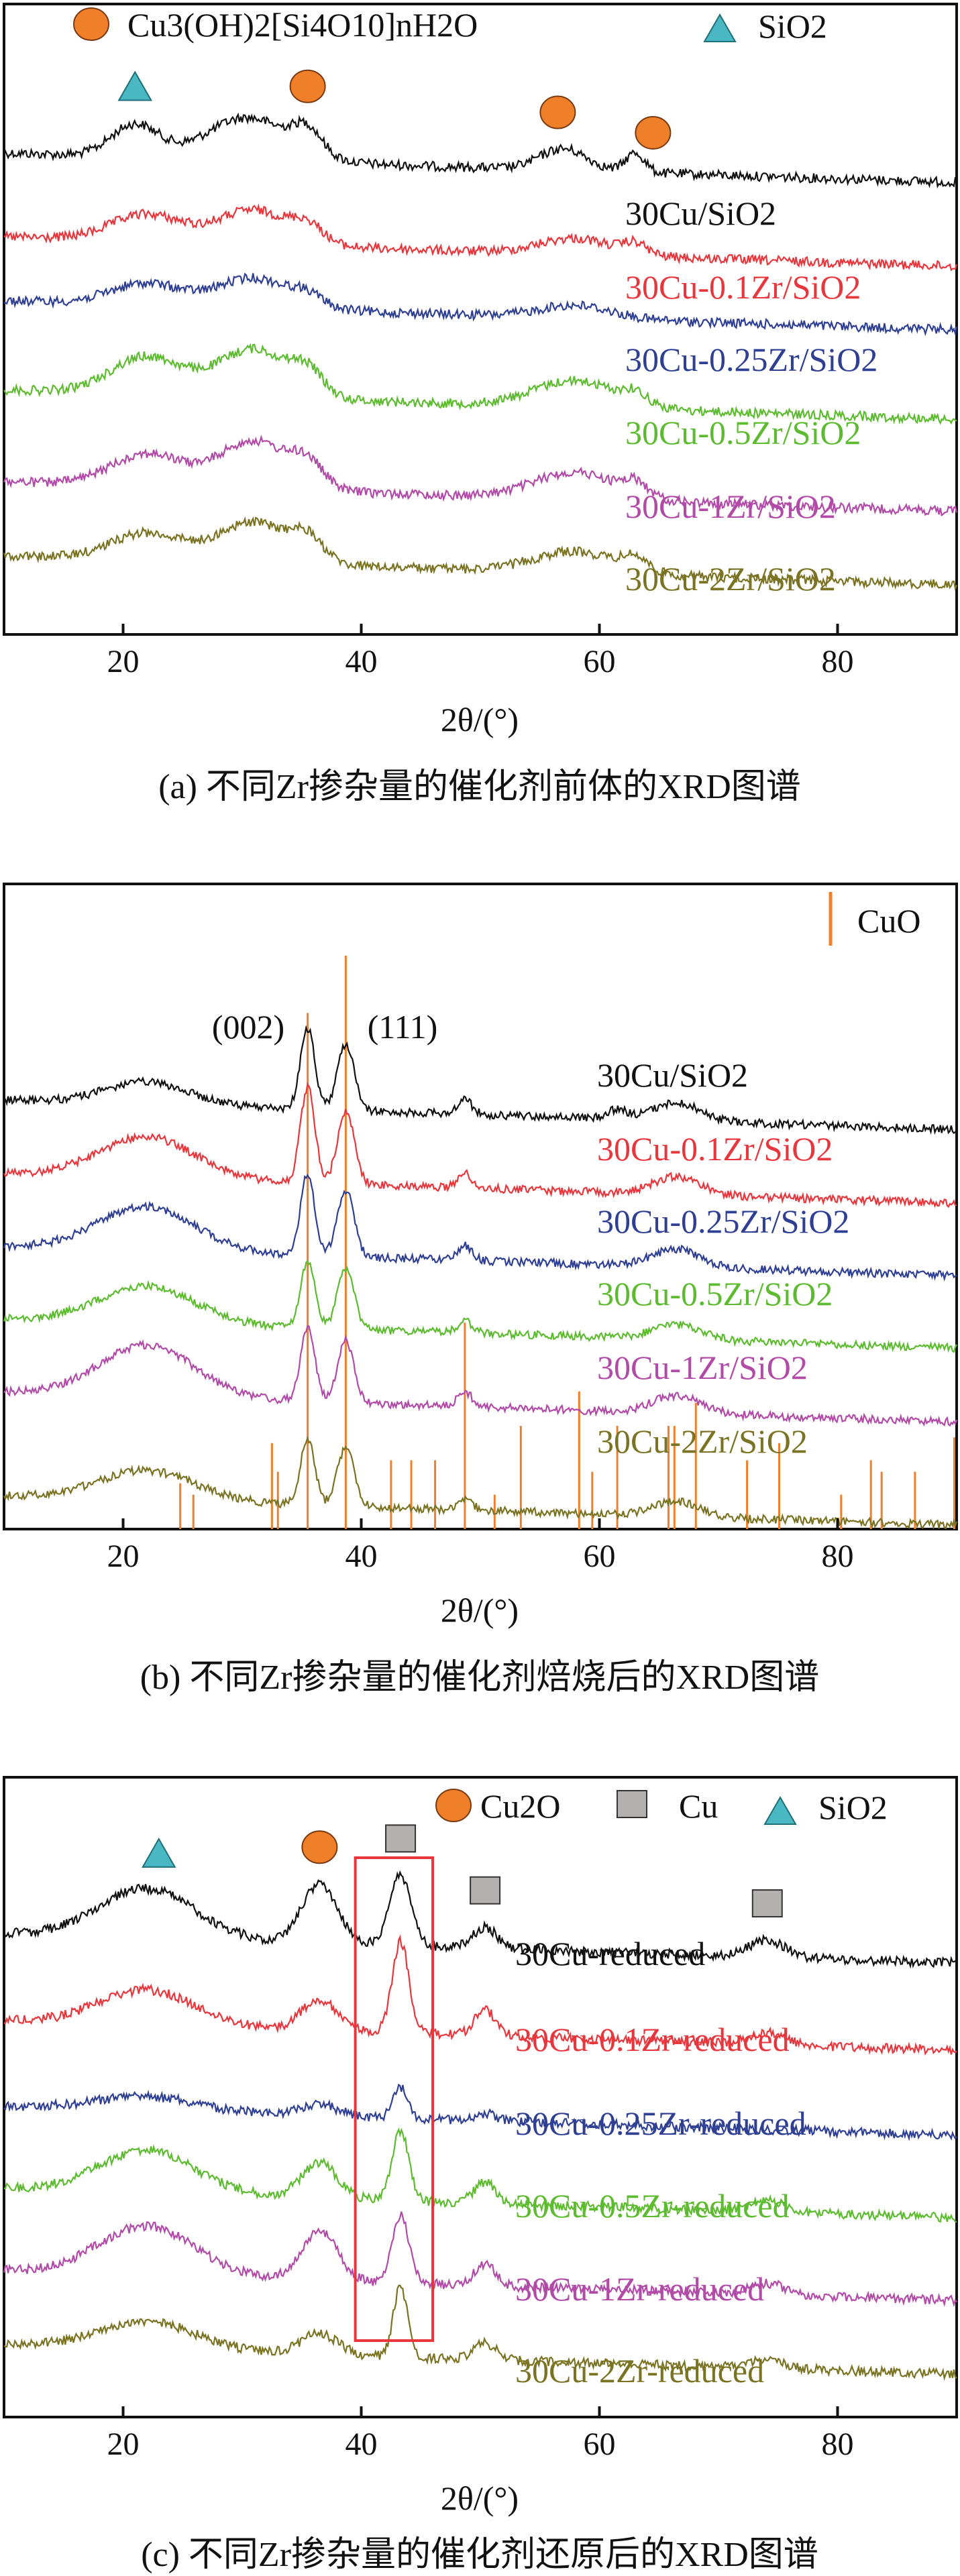 The width and height of the screenshot is (960, 2576). Describe the element at coordinates (610, 1953) in the screenshot. I see `series-label: 30Cu-reduced` at that location.